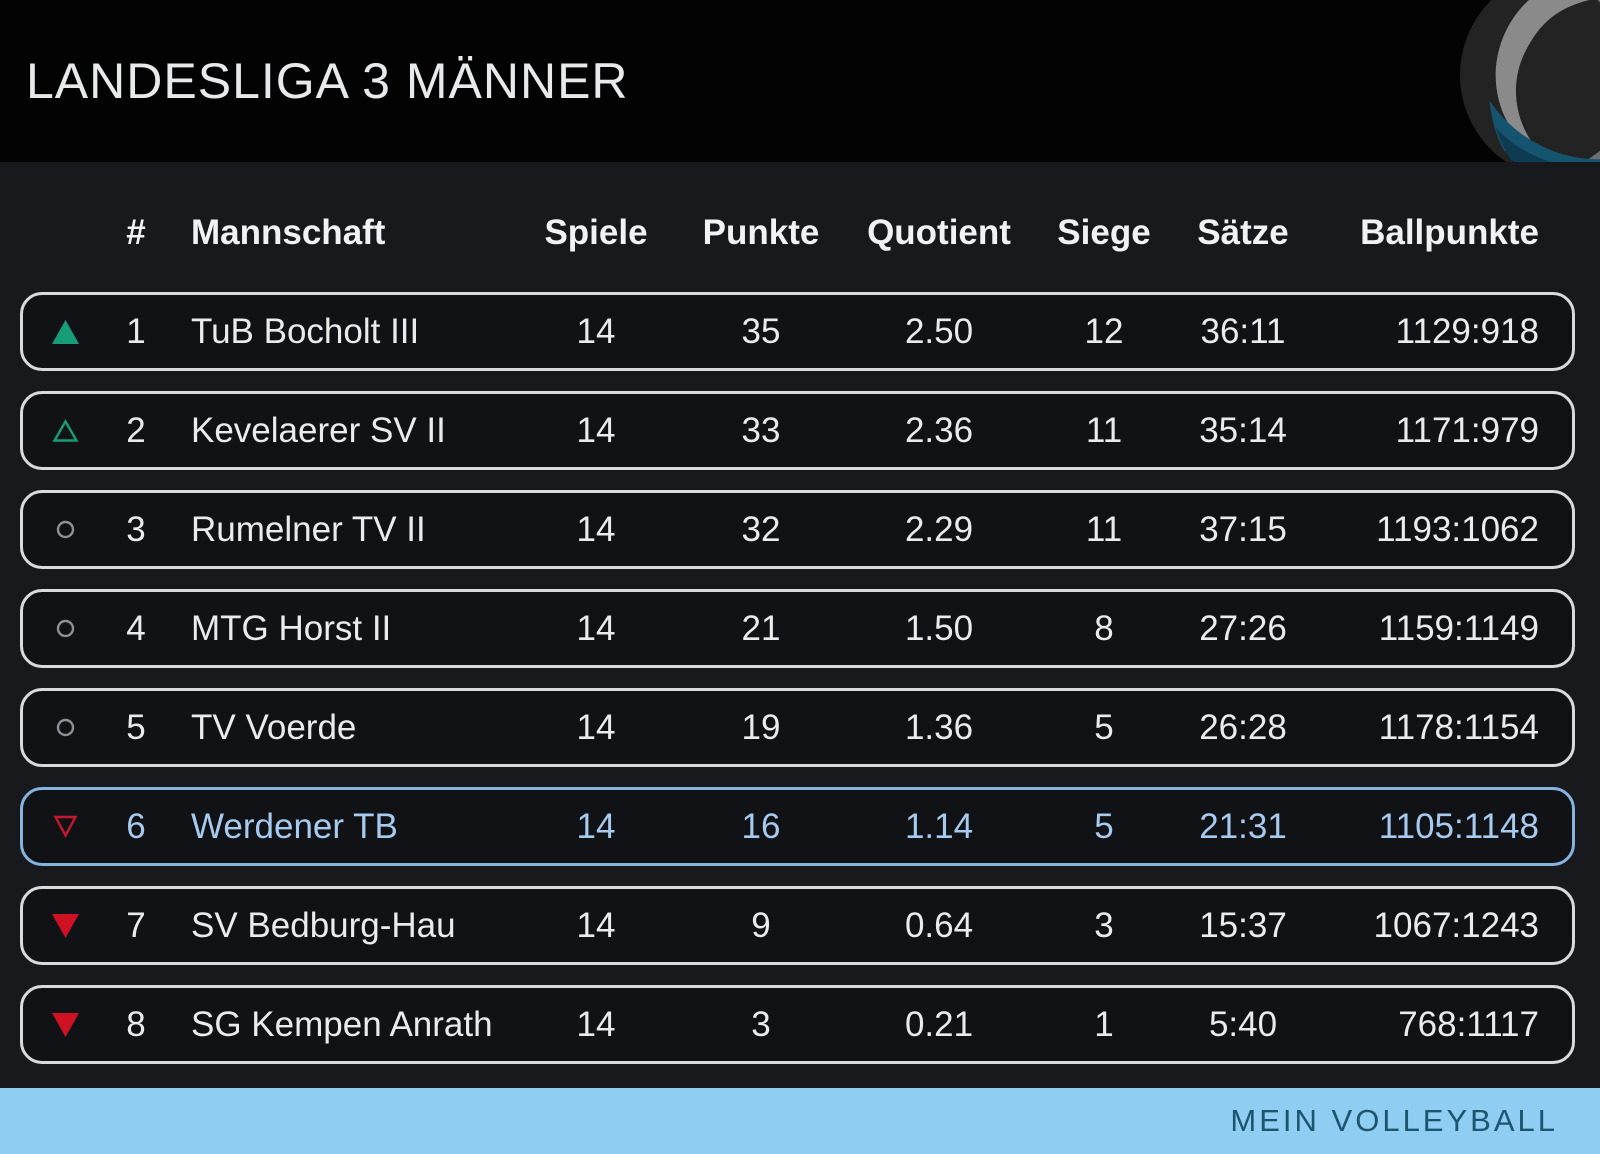 This screenshot has width=1600, height=1154. I want to click on punkte-cell: 32, so click(761, 529).